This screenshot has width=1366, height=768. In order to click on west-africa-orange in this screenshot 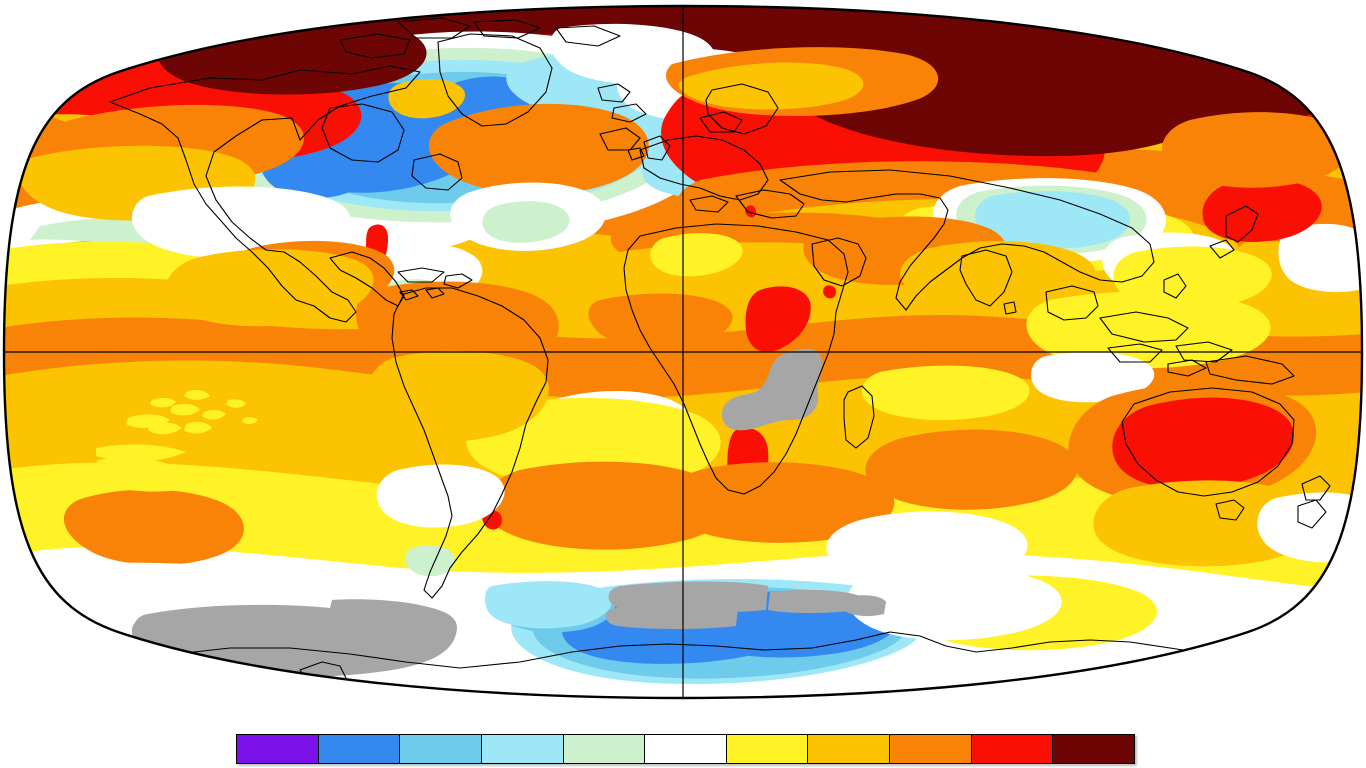, I will do `click(660, 320)`.